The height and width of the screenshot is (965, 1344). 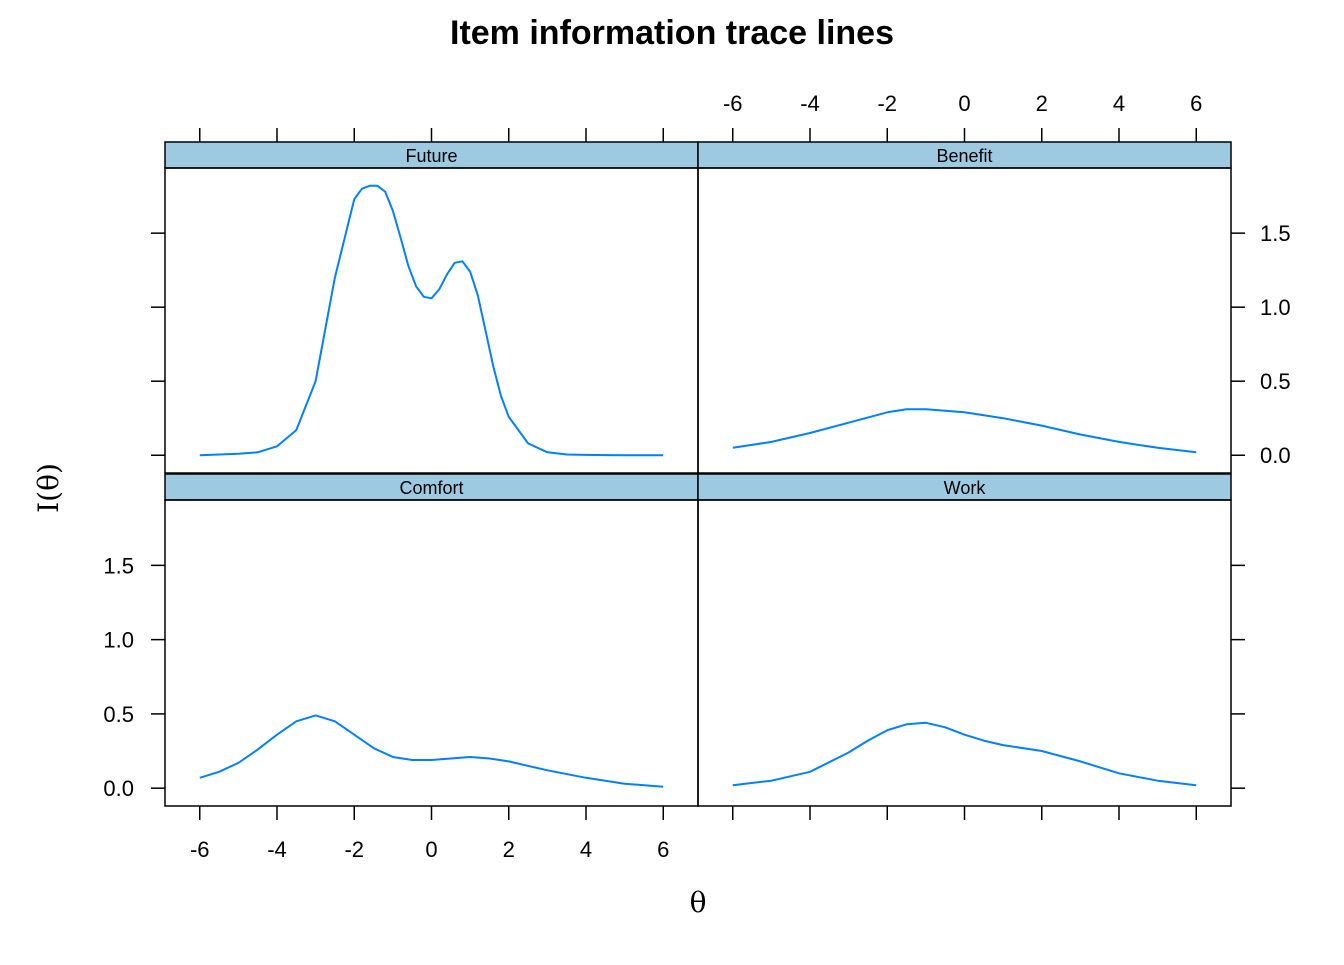 I want to click on panel-strip-work, so click(x=964, y=487).